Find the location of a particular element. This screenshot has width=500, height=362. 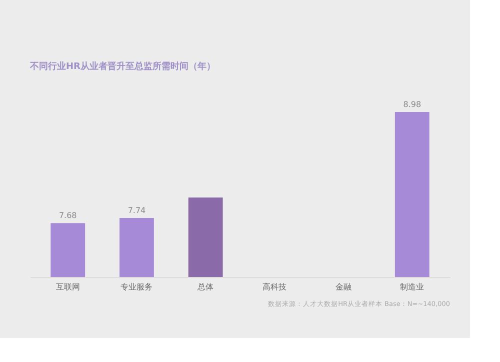

x-tick-label: 金融 is located at coordinates (343, 287).